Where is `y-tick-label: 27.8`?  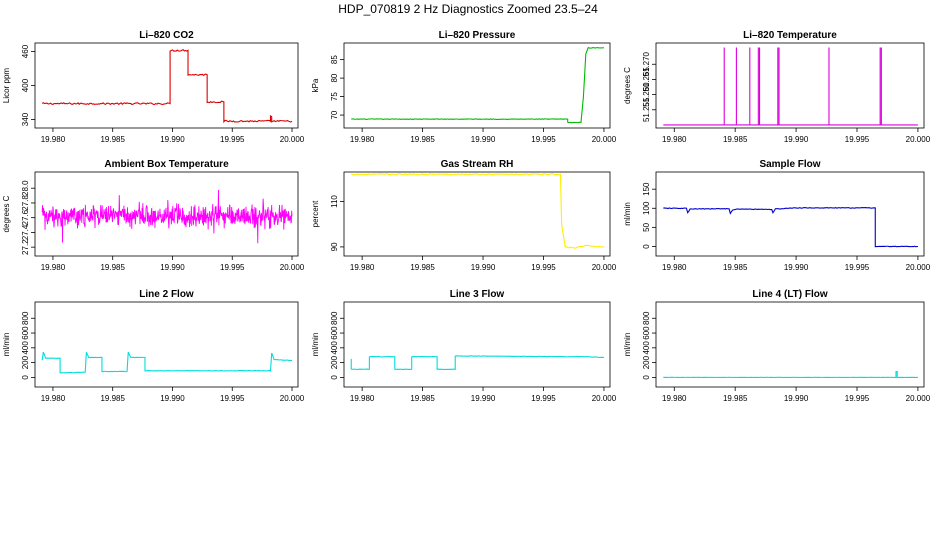
y-tick-label: 27.8 is located at coordinates (25, 203).